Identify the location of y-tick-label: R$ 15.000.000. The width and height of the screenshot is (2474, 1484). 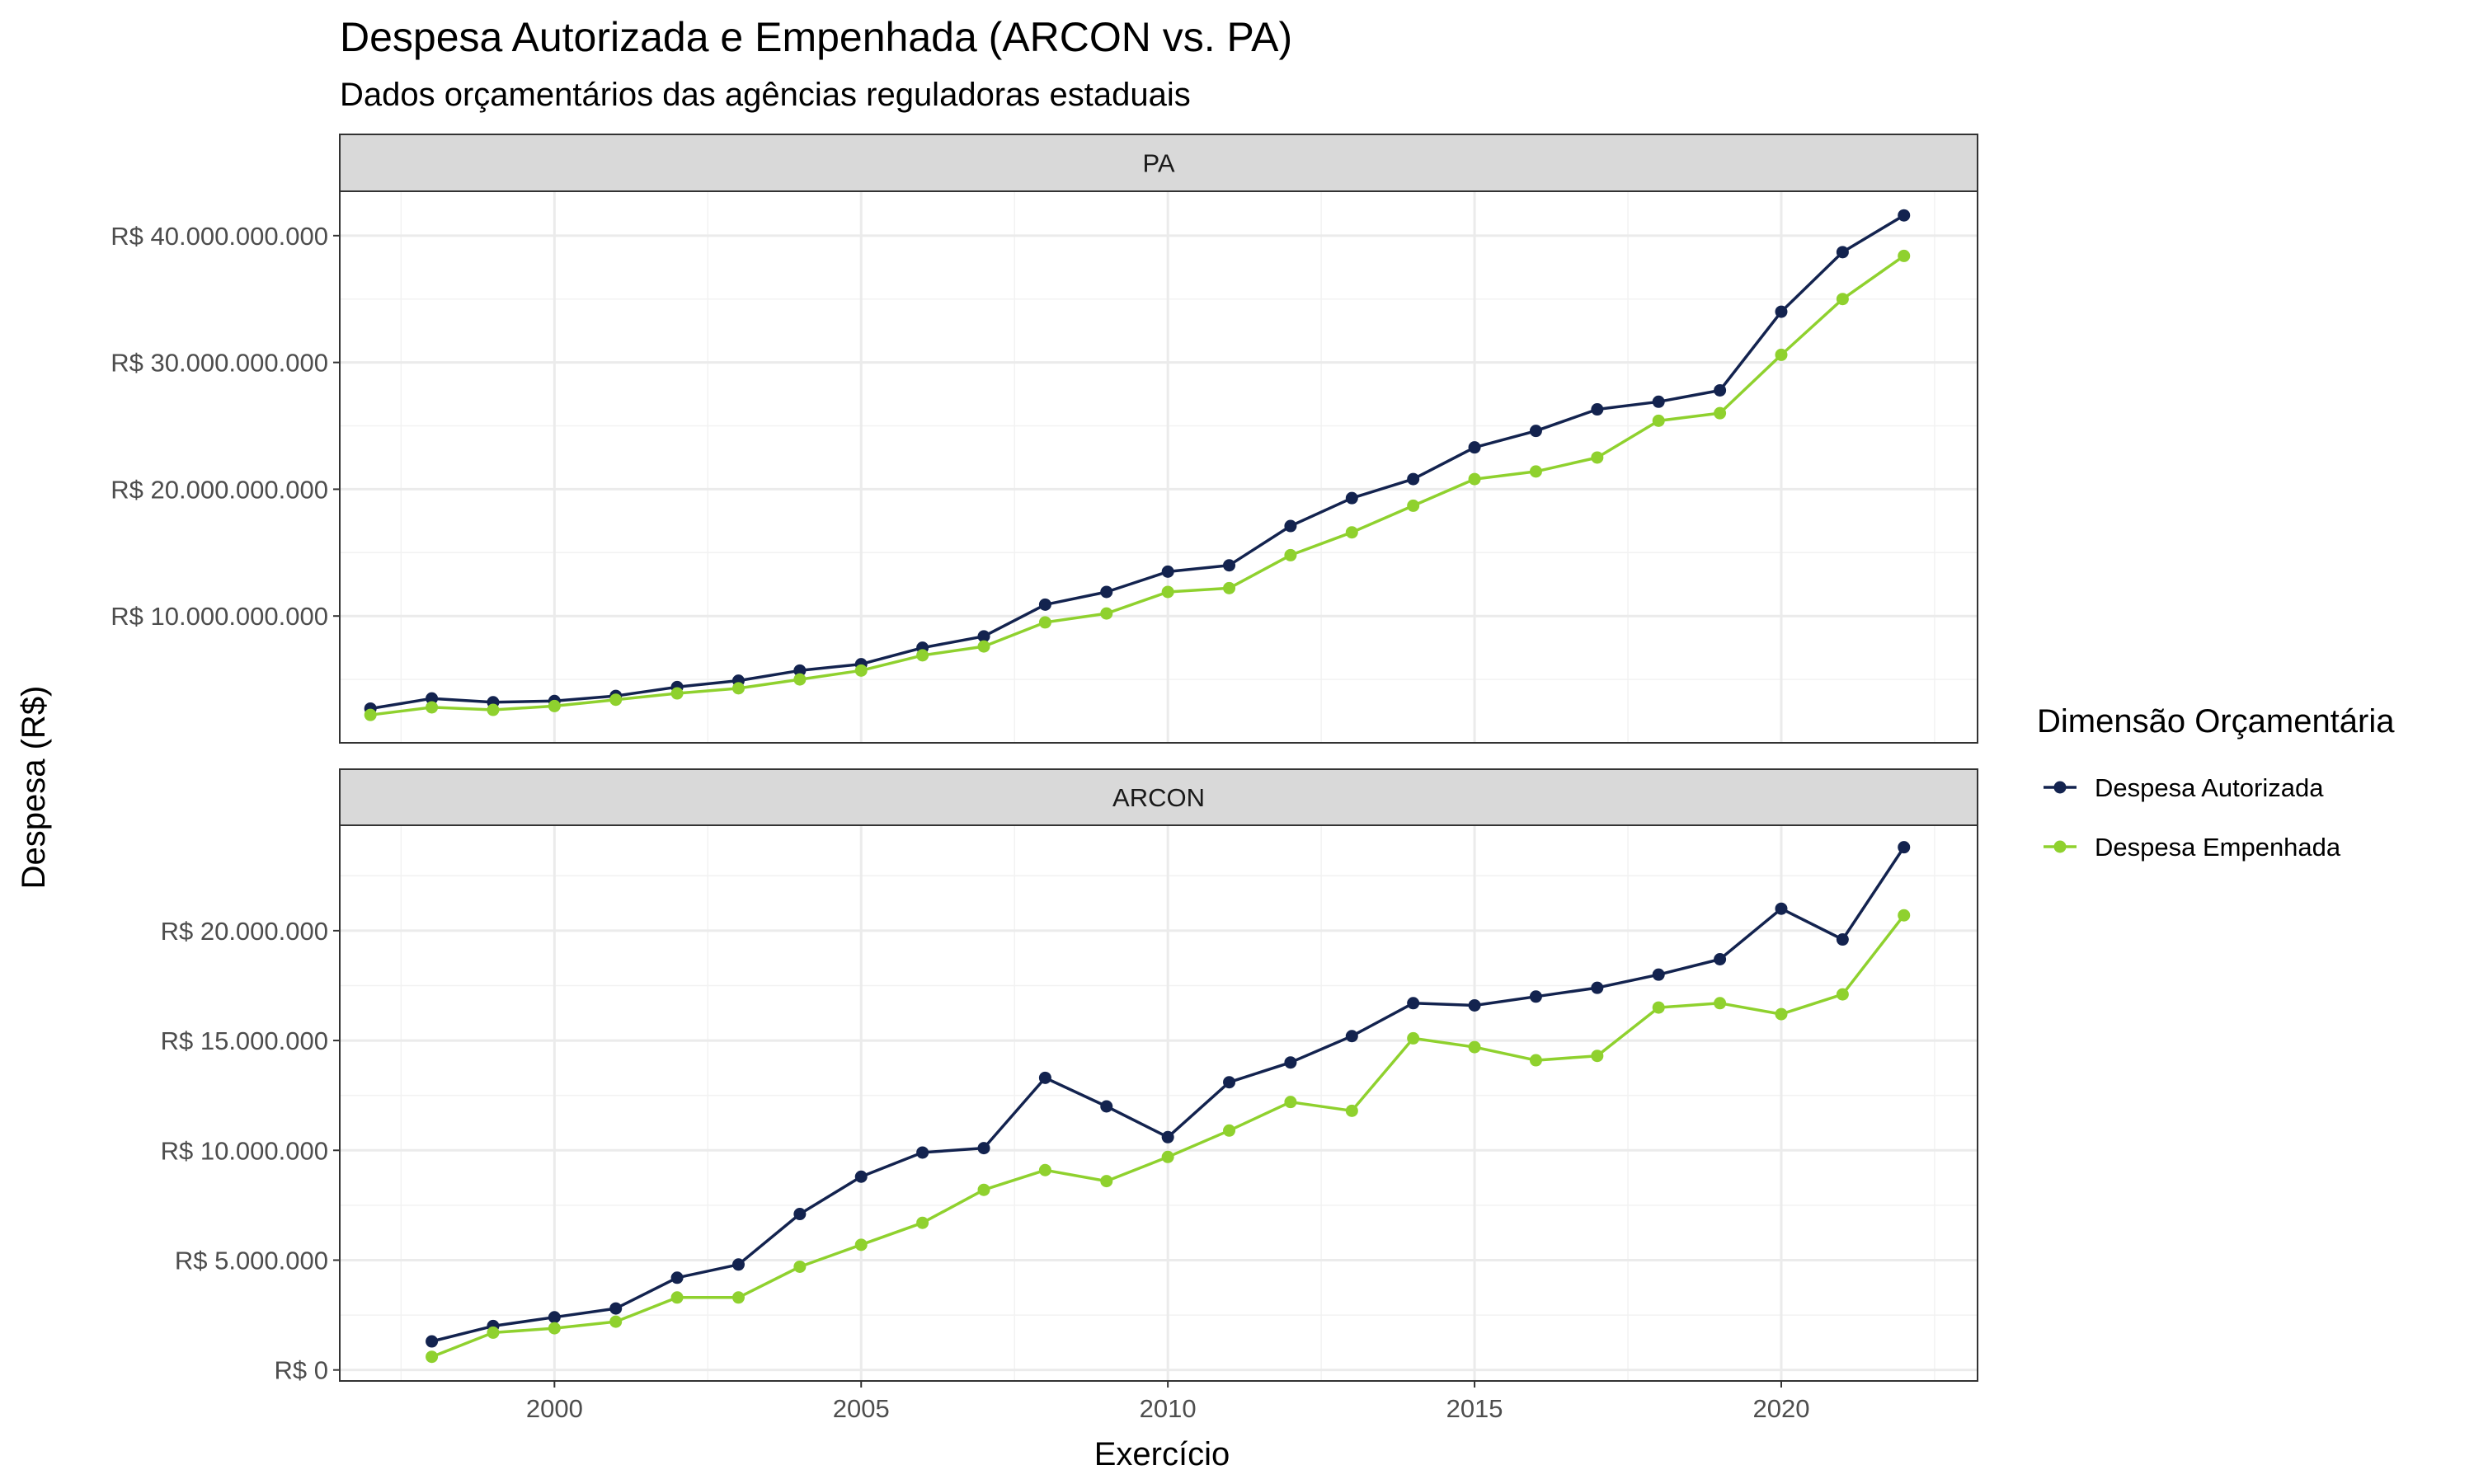
(244, 1040).